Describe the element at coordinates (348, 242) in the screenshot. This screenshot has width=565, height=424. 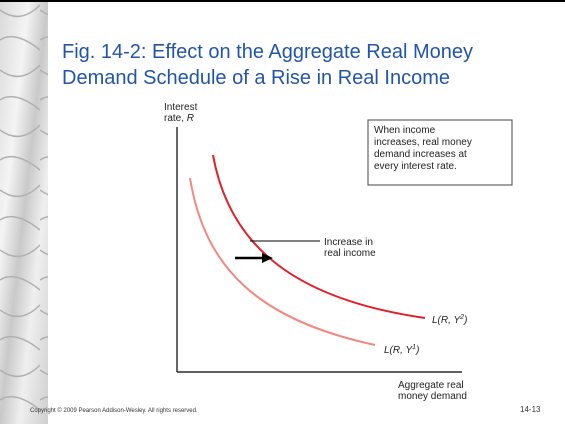
I see `arrow-label: Increase in` at that location.